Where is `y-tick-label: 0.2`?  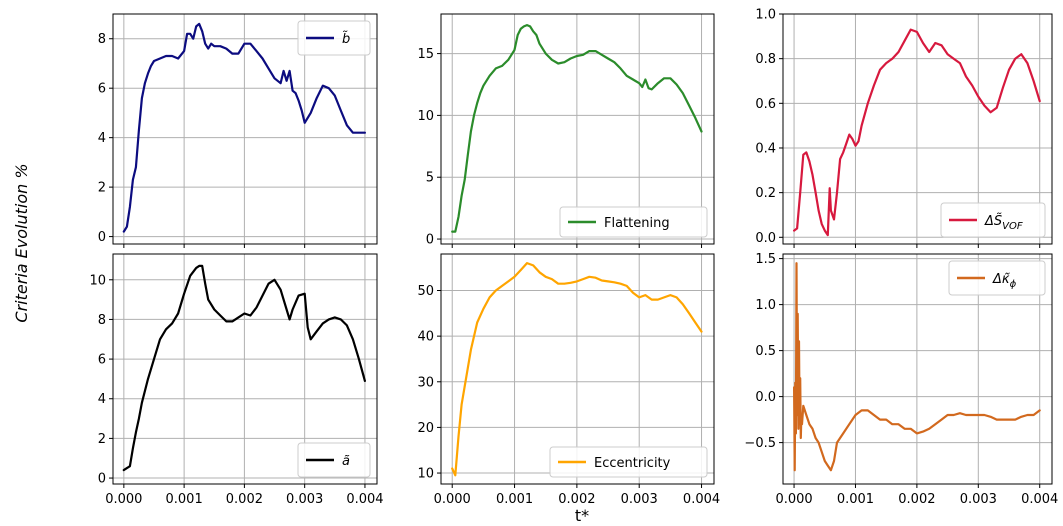 y-tick-label: 0.2 is located at coordinates (765, 193).